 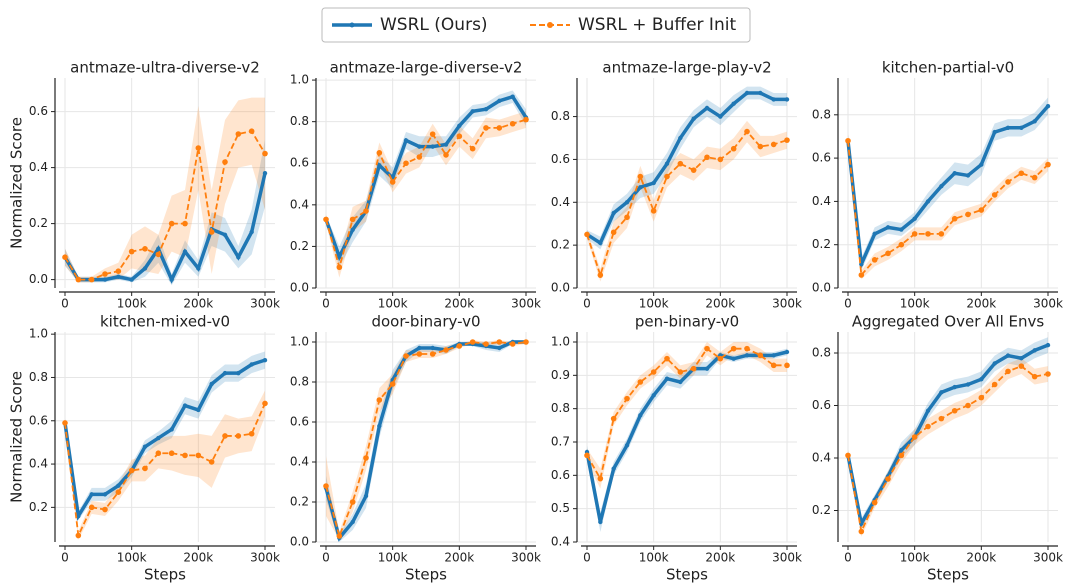 I want to click on y-tick-label: 0.9, so click(x=560, y=375).